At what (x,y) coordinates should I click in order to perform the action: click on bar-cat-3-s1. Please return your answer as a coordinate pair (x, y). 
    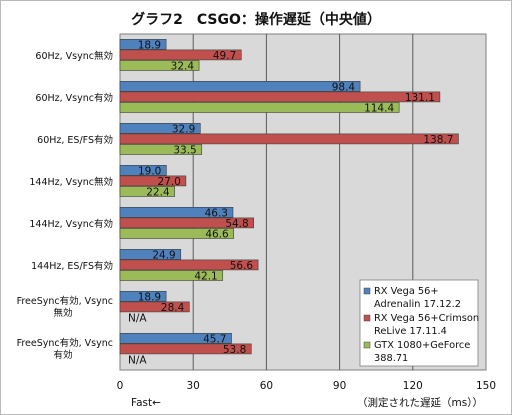
    Looking at the image, I should click on (160, 128).